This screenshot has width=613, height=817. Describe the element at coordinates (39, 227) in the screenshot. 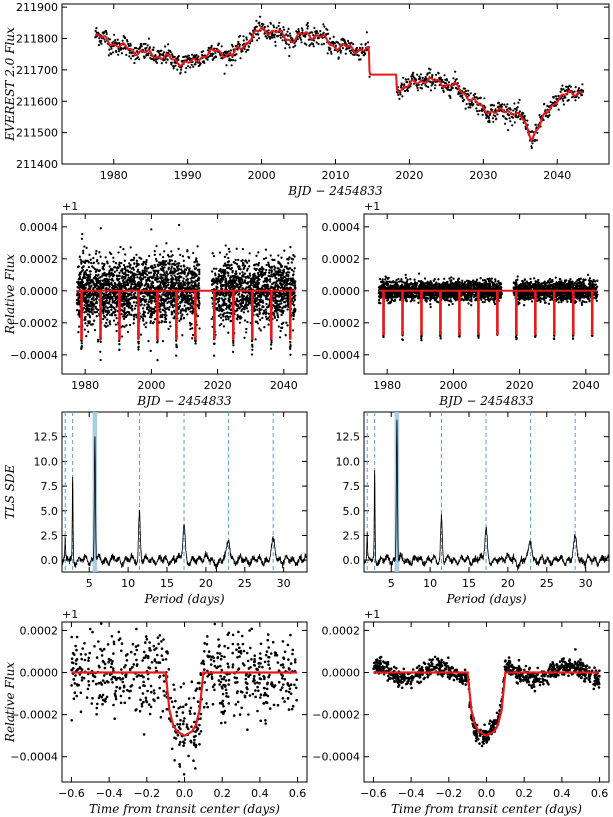

I see `detrended-left-ytick-label: 0.0004` at that location.